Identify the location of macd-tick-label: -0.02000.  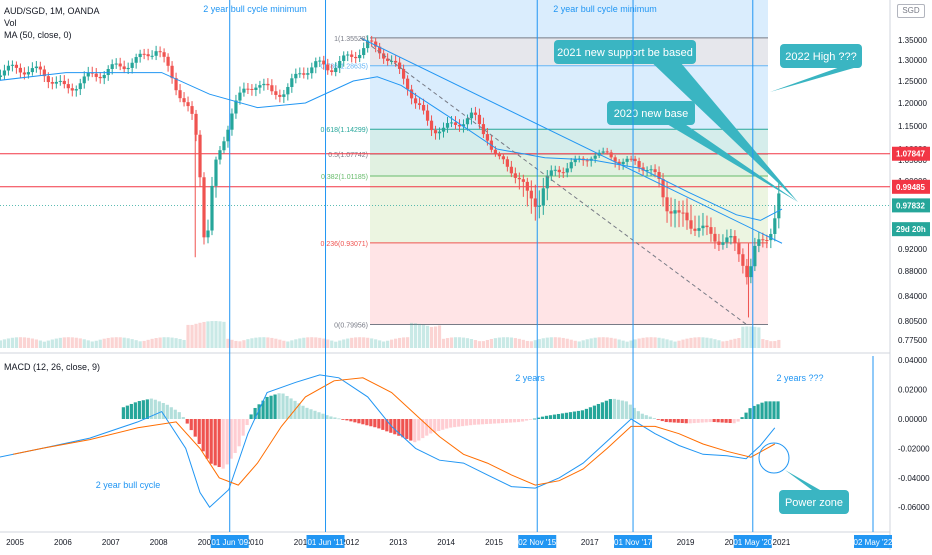
(914, 448).